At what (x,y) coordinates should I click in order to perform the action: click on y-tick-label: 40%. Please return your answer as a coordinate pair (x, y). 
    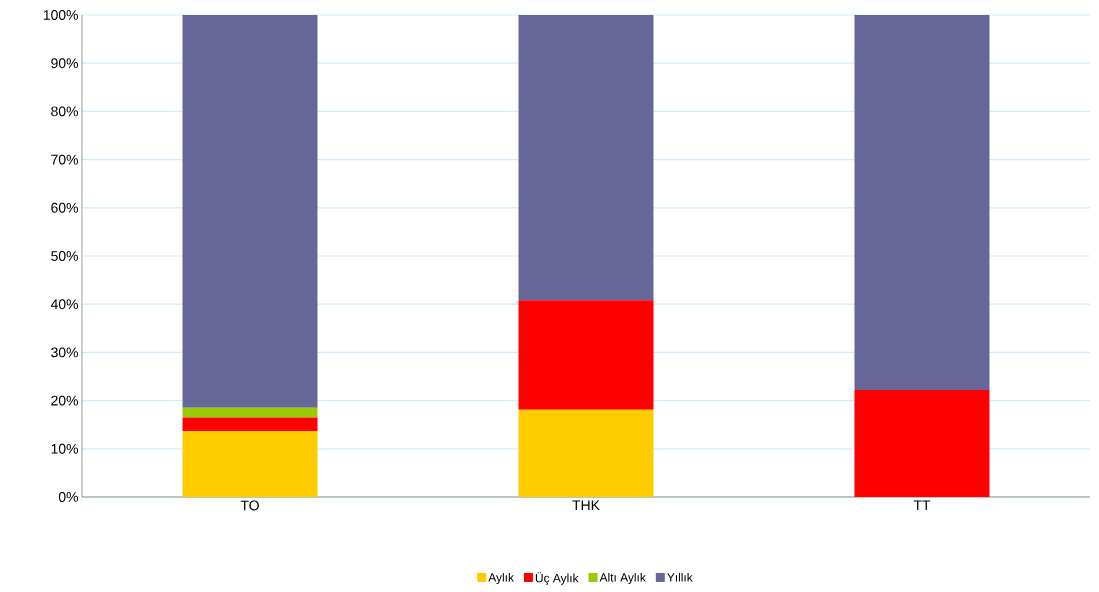
    Looking at the image, I should click on (64, 304).